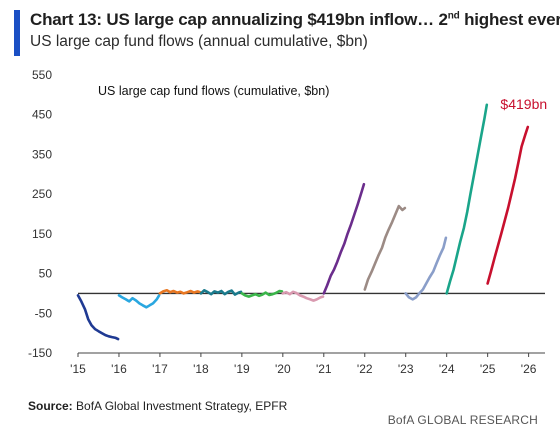 This screenshot has width=560, height=438. Describe the element at coordinates (344, 238) in the screenshot. I see `series-line-2021` at that location.